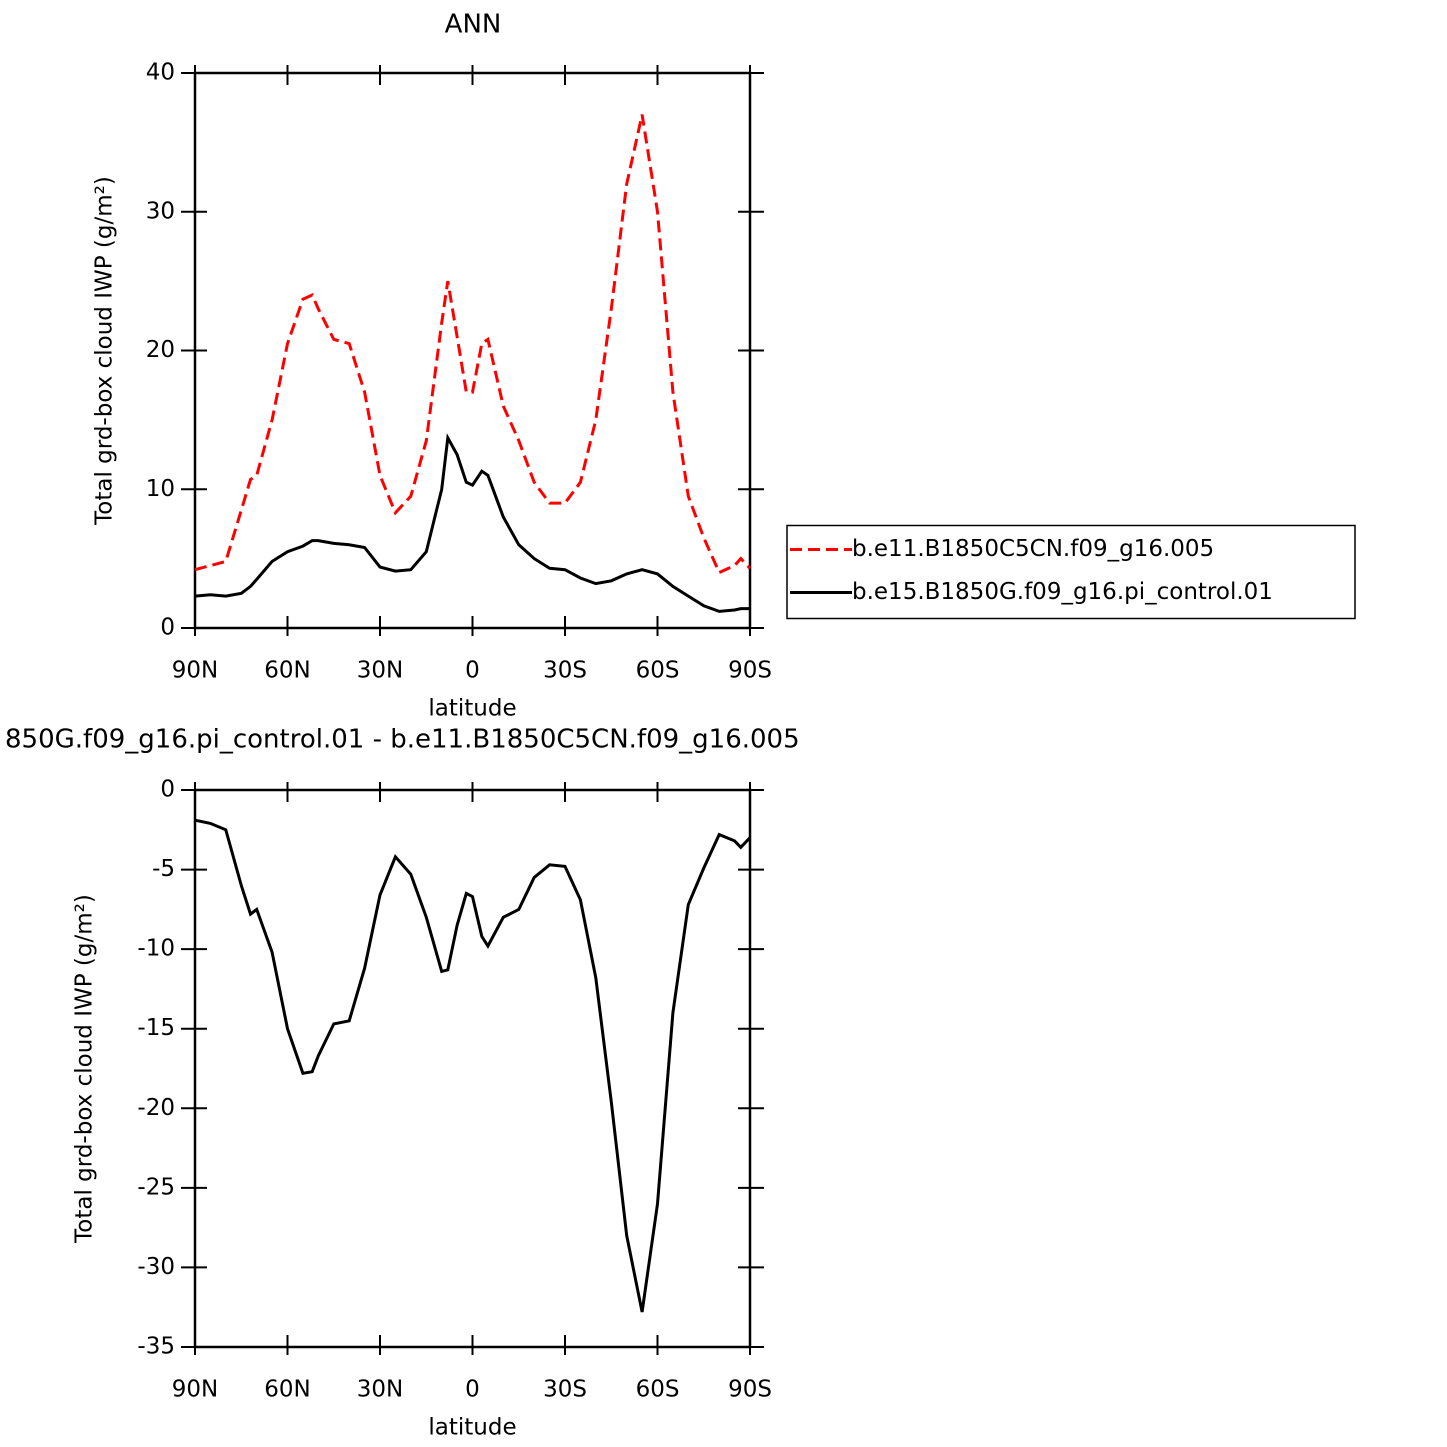  What do you see at coordinates (160, 73) in the screenshot?
I see `y-tick-label: 40` at bounding box center [160, 73].